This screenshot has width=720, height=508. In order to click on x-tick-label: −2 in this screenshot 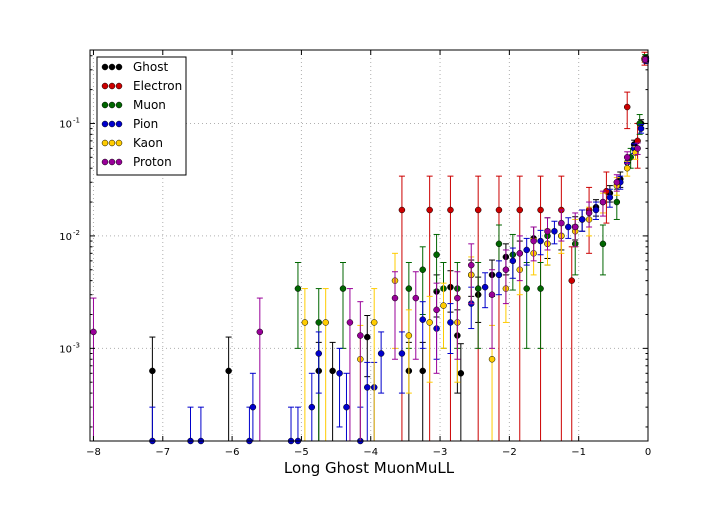, I will do `click(509, 452)`.